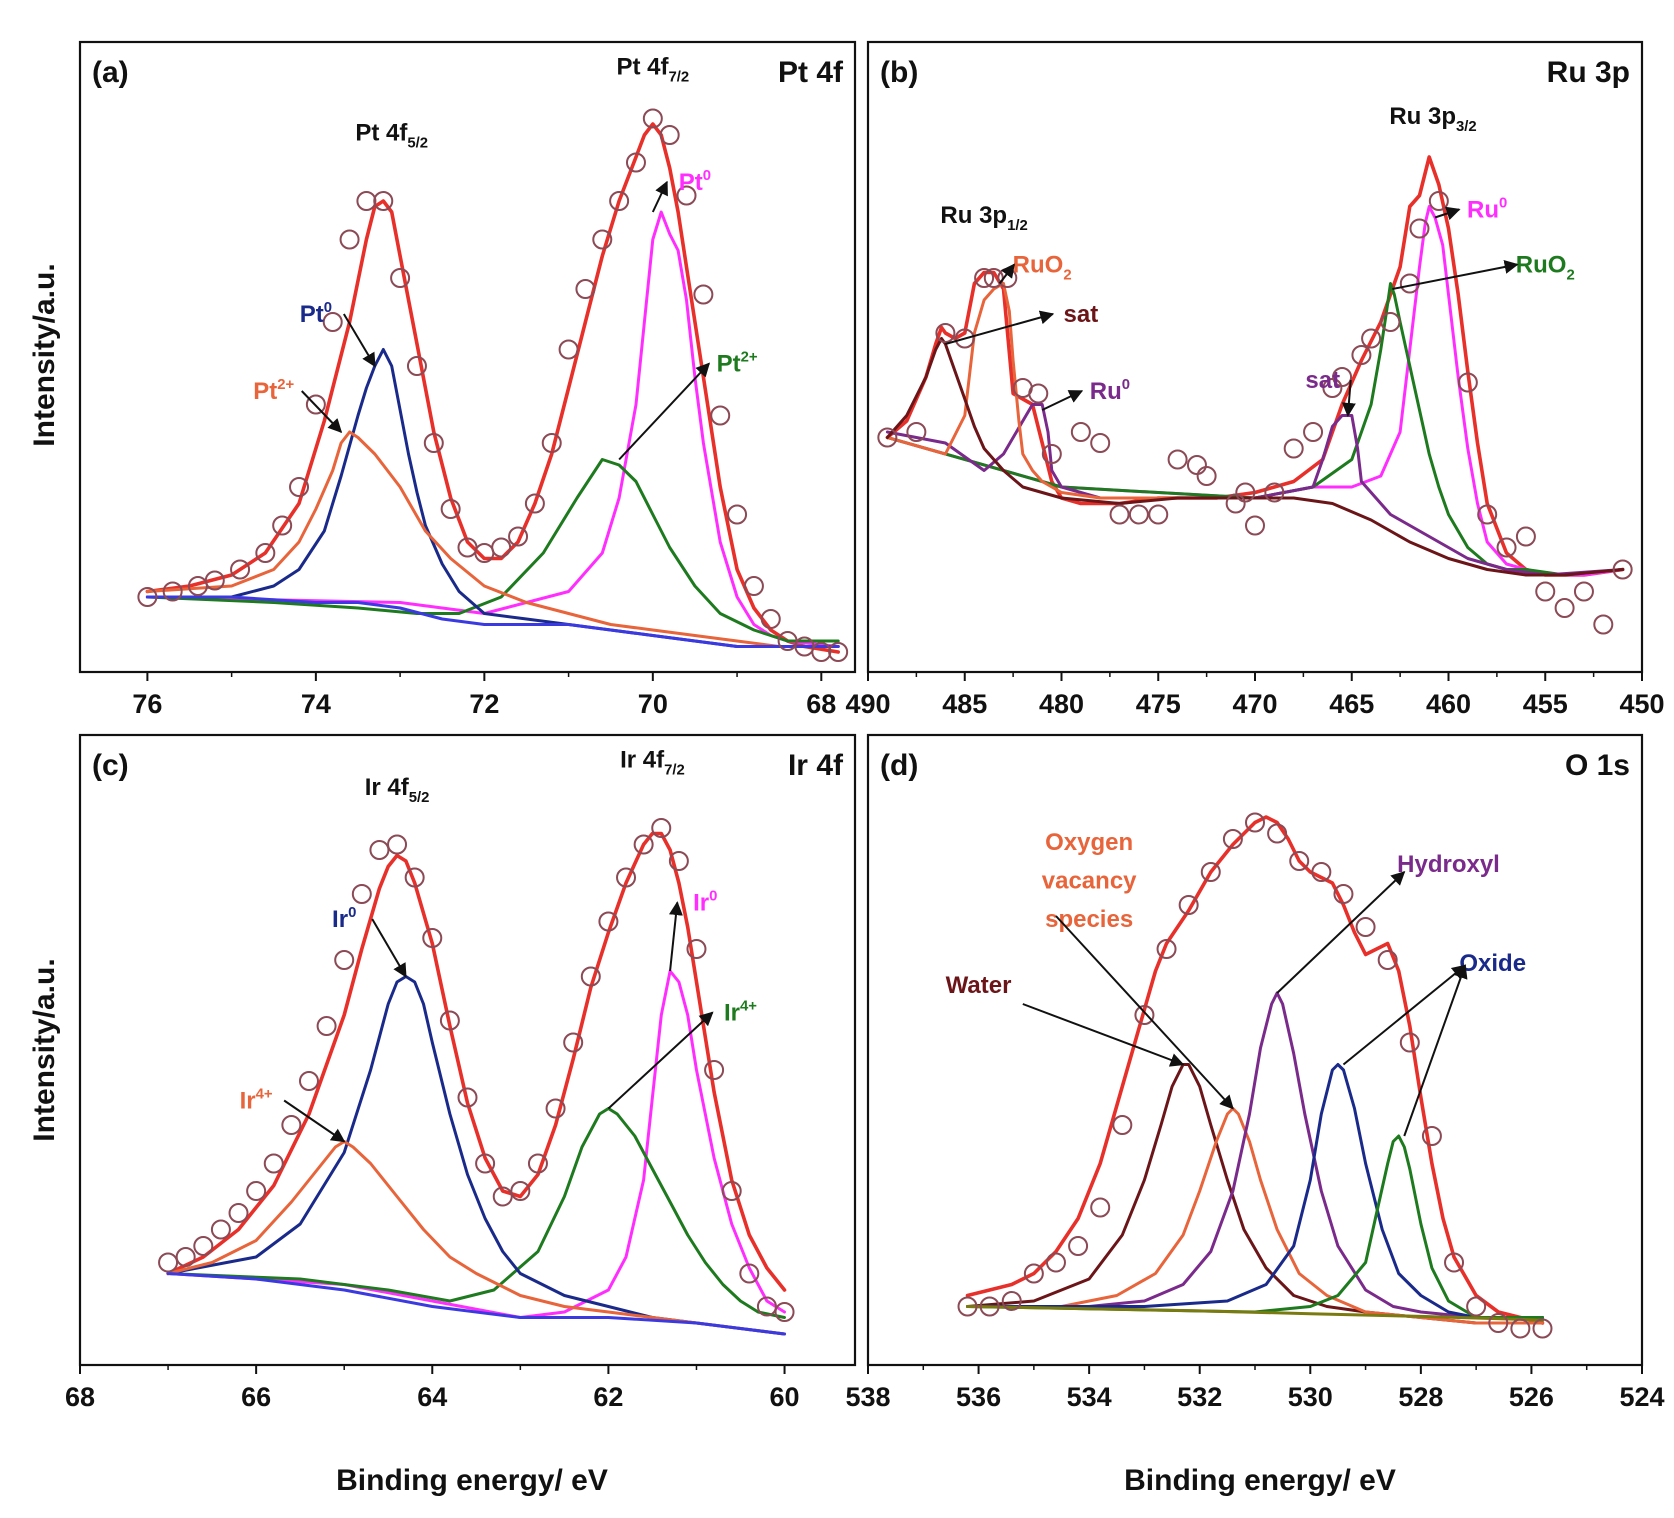 The height and width of the screenshot is (1518, 1674). I want to click on component-label: Ir4+, so click(256, 1100).